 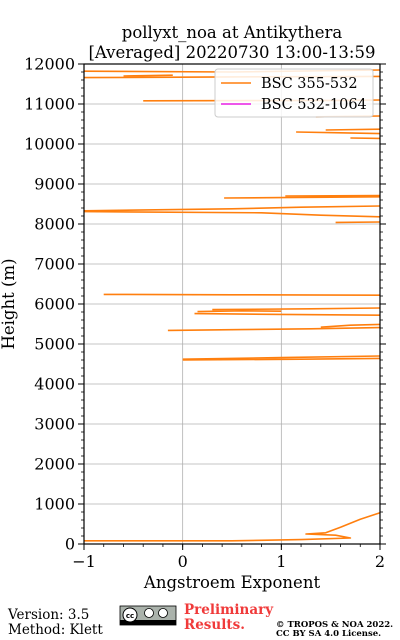 What do you see at coordinates (49, 104) in the screenshot?
I see `y-tick-label: 11000` at bounding box center [49, 104].